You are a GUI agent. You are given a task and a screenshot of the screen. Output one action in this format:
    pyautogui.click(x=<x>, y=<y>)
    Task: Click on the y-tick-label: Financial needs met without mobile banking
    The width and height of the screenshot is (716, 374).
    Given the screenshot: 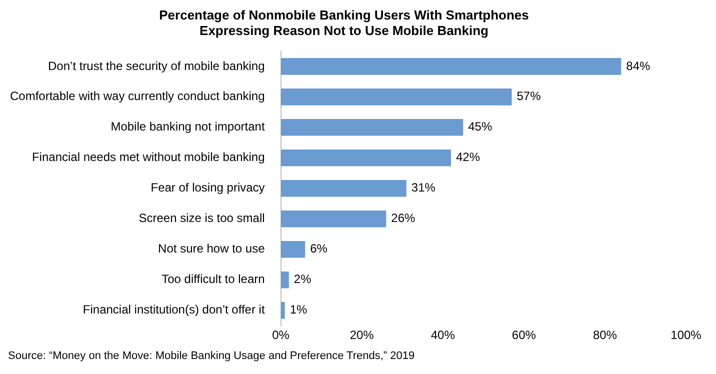 What is the action you would take?
    pyautogui.click(x=148, y=157)
    